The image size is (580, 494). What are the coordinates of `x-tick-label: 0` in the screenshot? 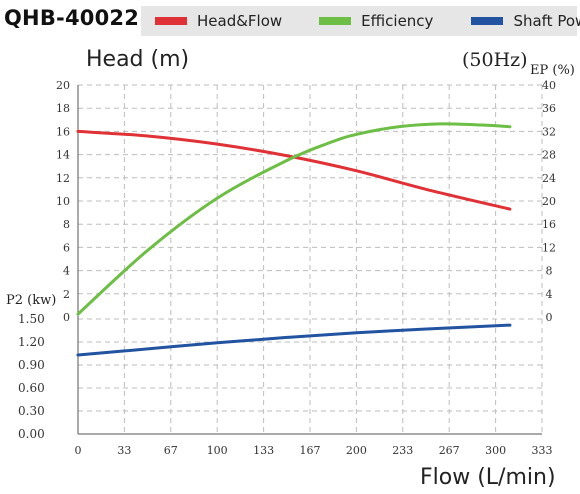 It's located at (78, 450).